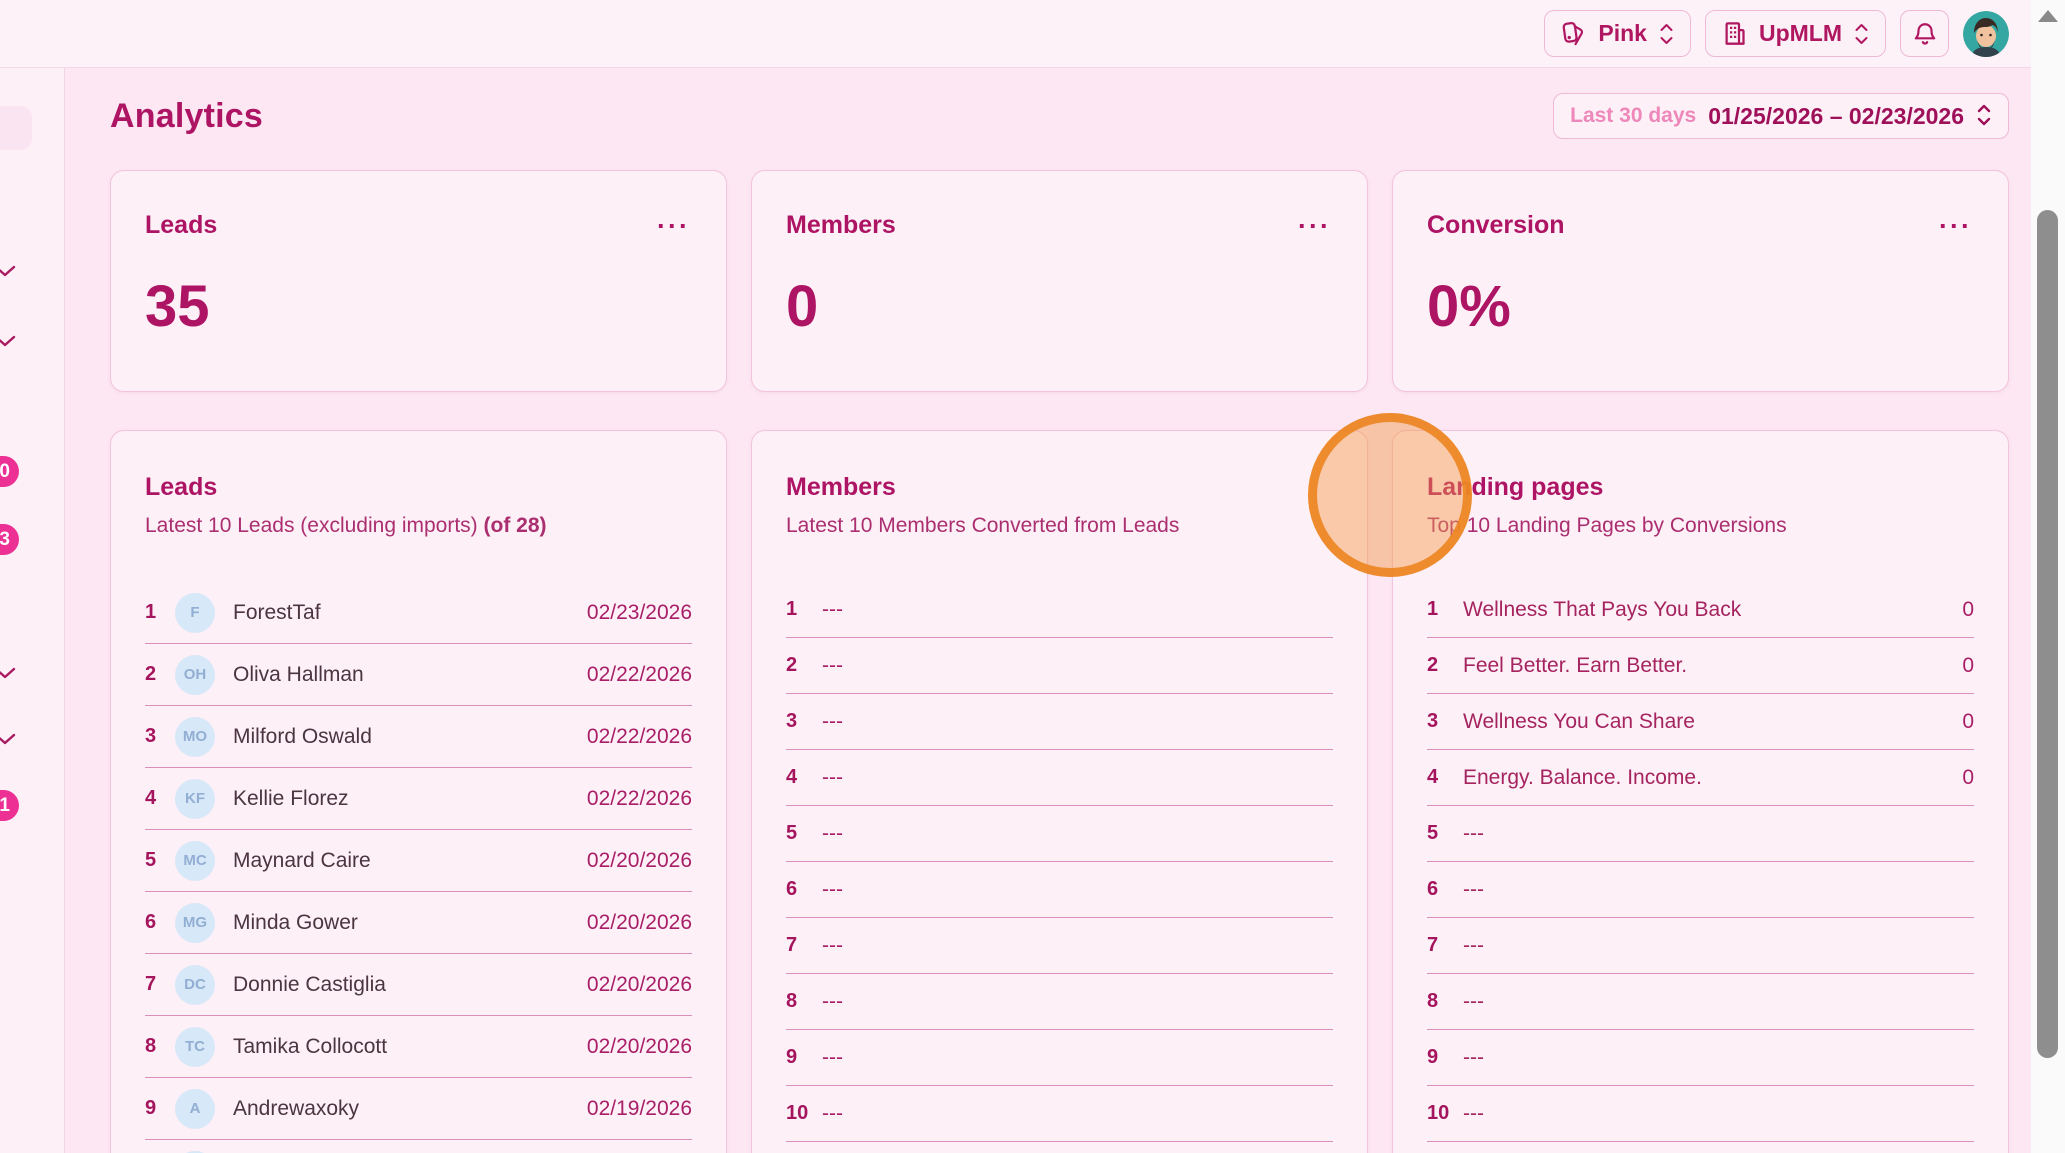 This screenshot has height=1153, width=2065. What do you see at coordinates (418, 613) in the screenshot?
I see `lead-row: 1 F ForestTaf 02/23/2026` at bounding box center [418, 613].